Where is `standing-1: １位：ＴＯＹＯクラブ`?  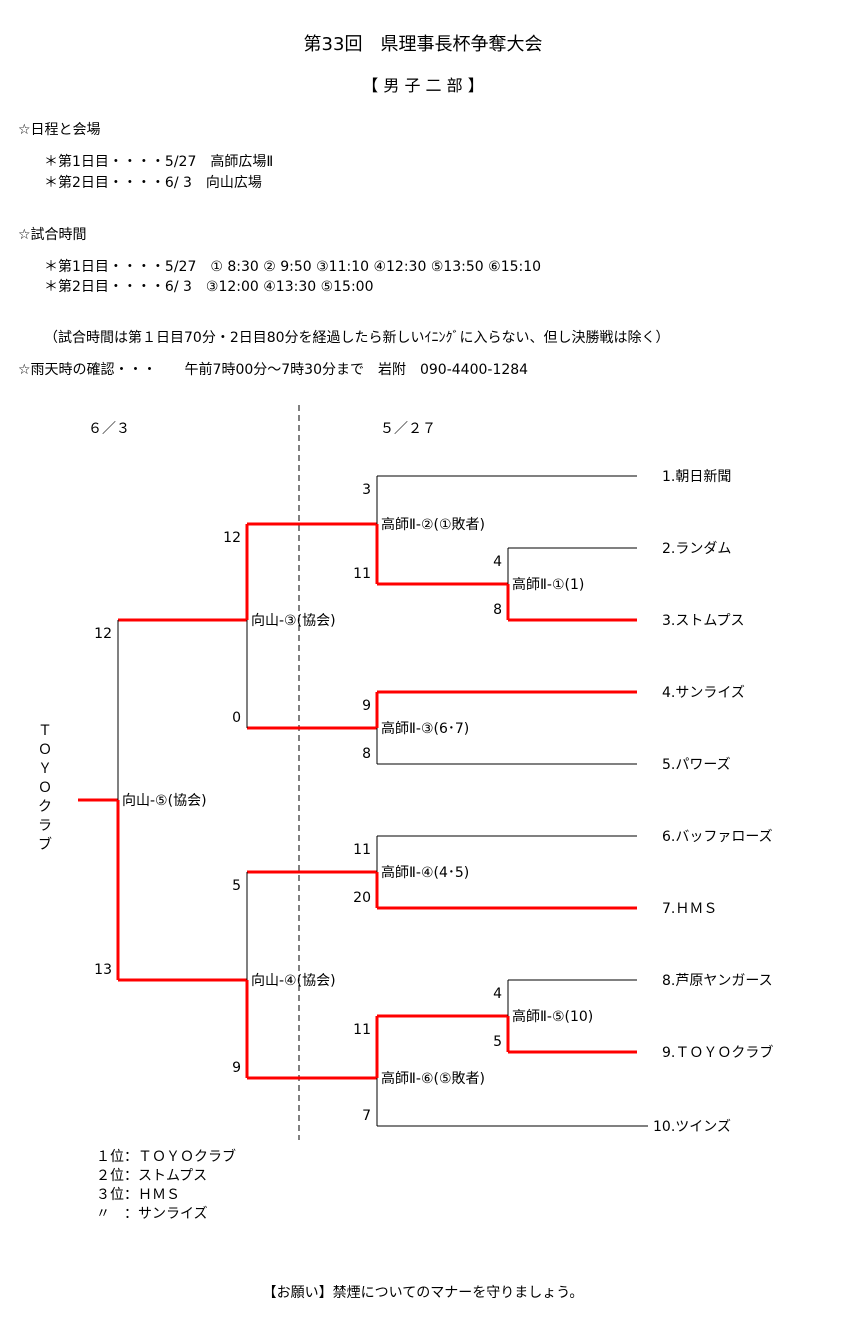
standing-1: １位：ＴＯＹＯクラブ is located at coordinates (166, 1157).